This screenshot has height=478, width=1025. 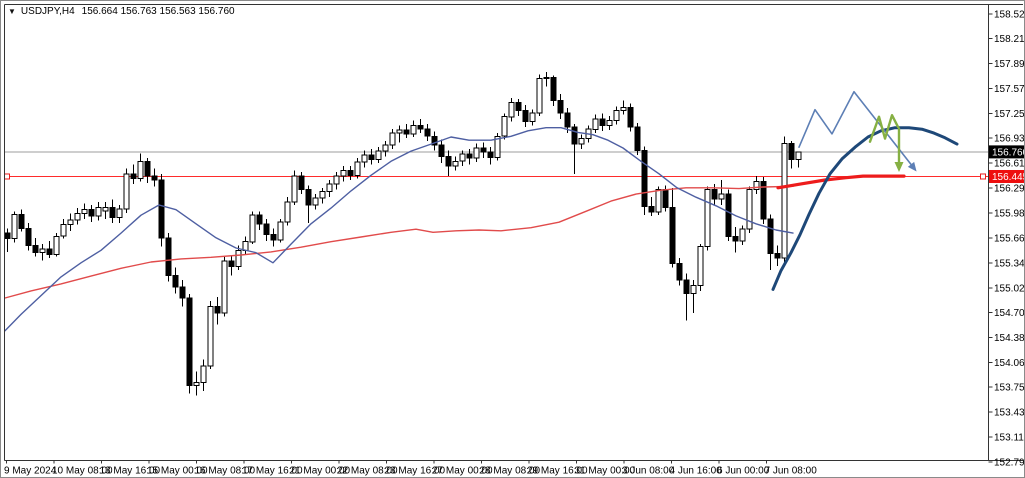 What do you see at coordinates (1009, 114) in the screenshot?
I see `price-tick-label: 157.250` at bounding box center [1009, 114].